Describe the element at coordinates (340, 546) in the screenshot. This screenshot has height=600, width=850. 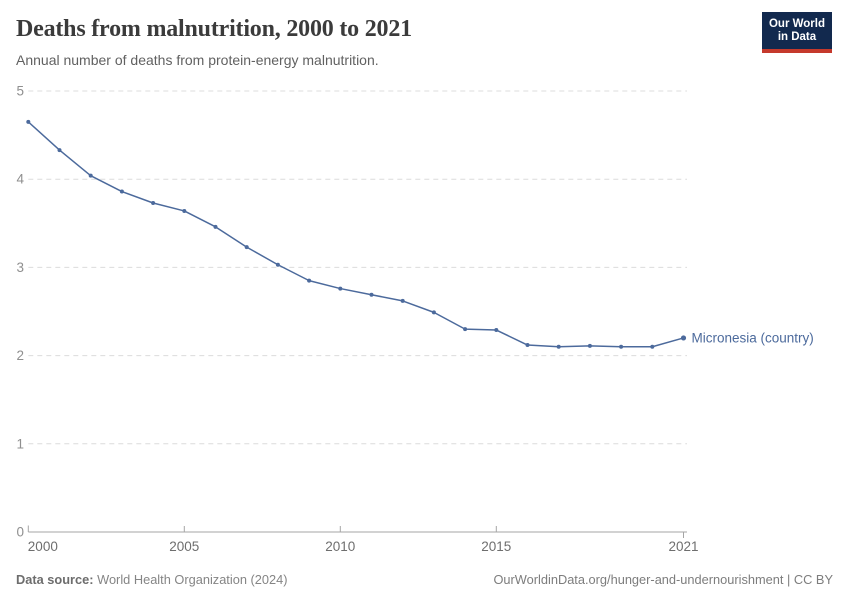
I see `x-tick-label: 2010` at that location.